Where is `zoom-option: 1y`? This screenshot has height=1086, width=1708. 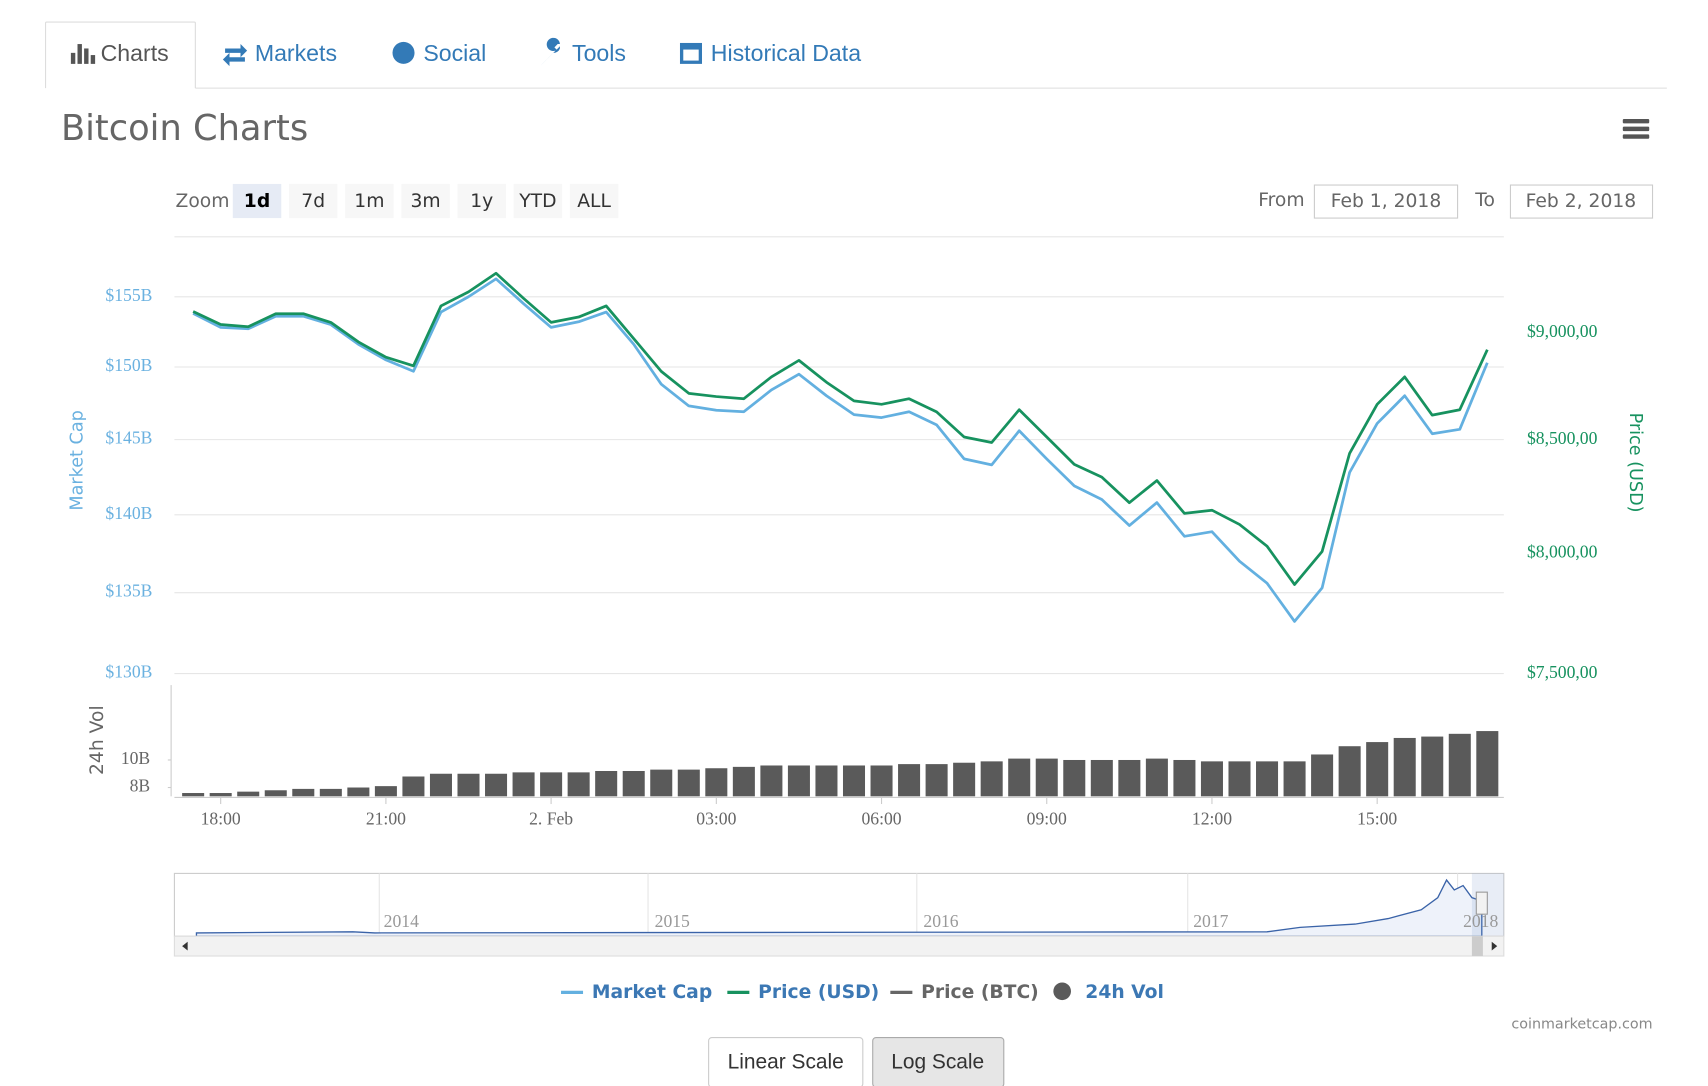
zoom-option: 1y is located at coordinates (481, 201).